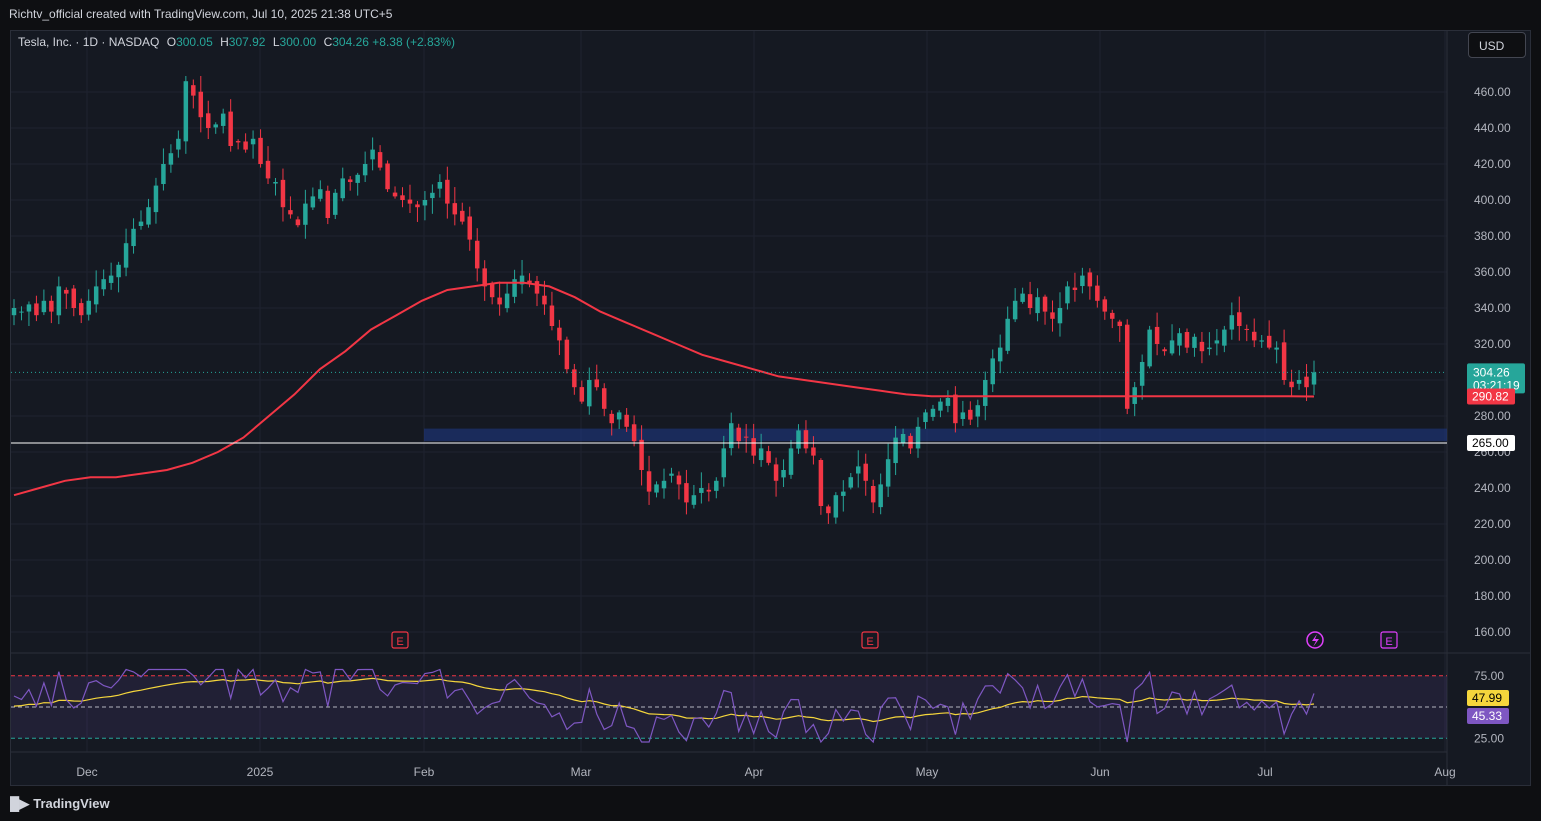 The width and height of the screenshot is (1541, 821). What do you see at coordinates (1492, 488) in the screenshot?
I see `y-tick-label: 240.00` at bounding box center [1492, 488].